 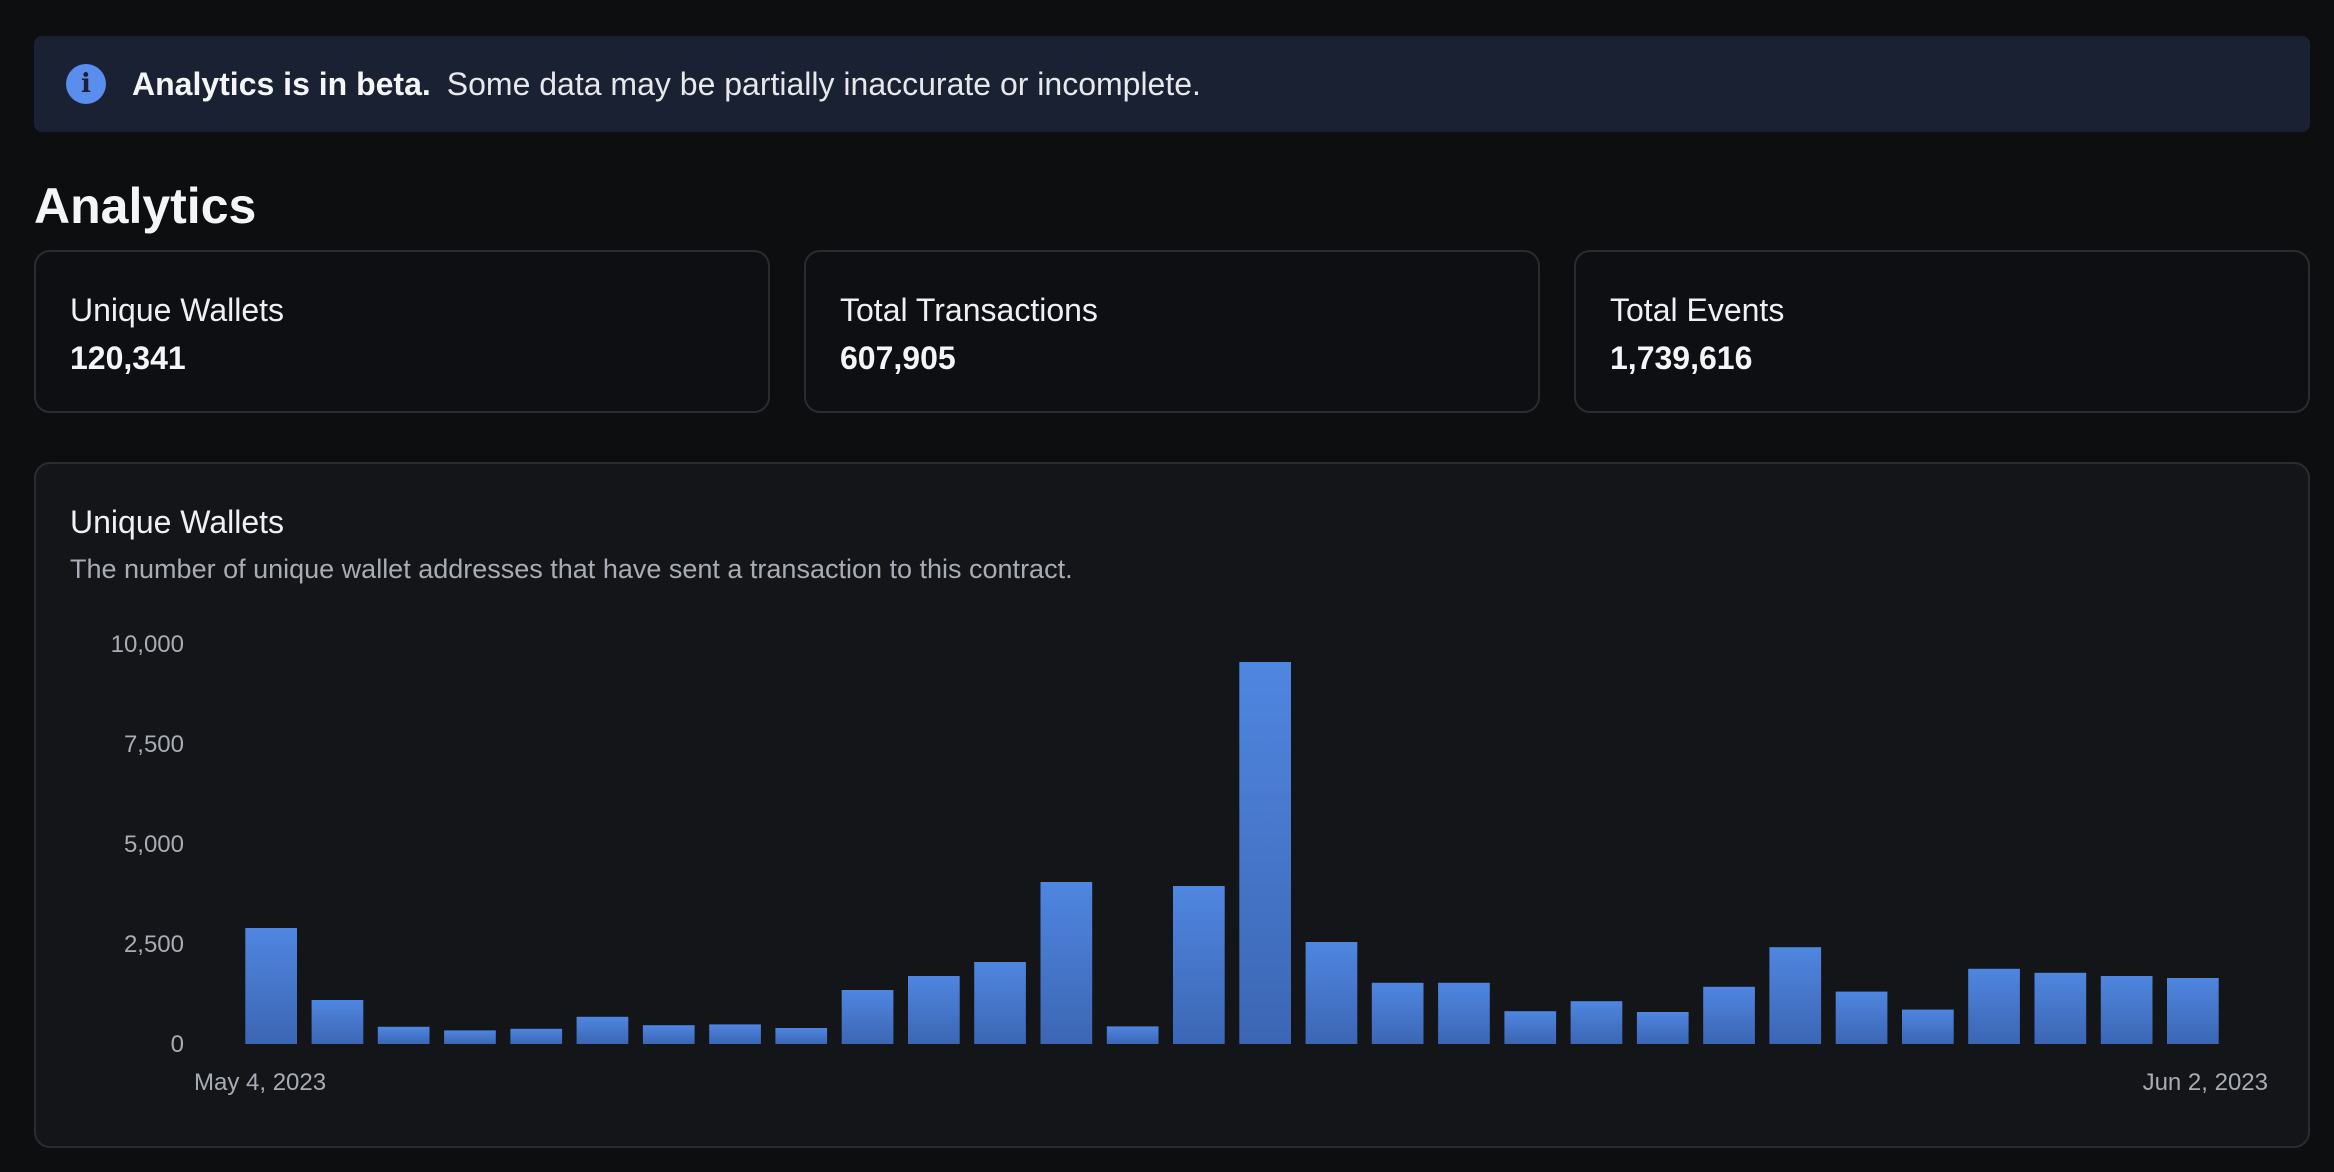 I want to click on y-tick-label: 5,000, so click(x=154, y=844).